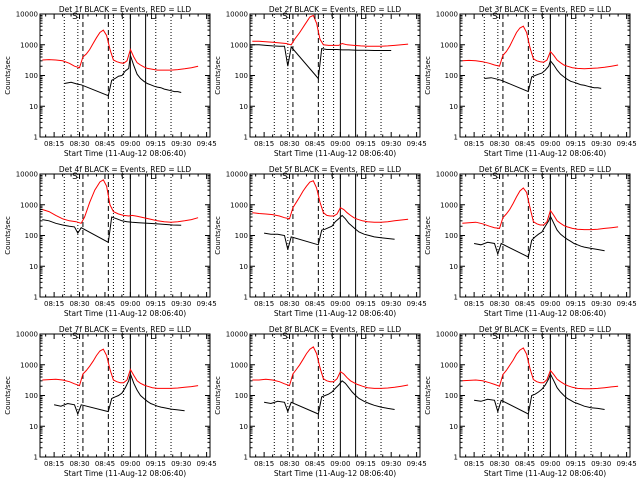  What do you see at coordinates (125, 9) in the screenshot?
I see `panel-title: Det 1f BLACK = Events, RED = LLD` at bounding box center [125, 9].